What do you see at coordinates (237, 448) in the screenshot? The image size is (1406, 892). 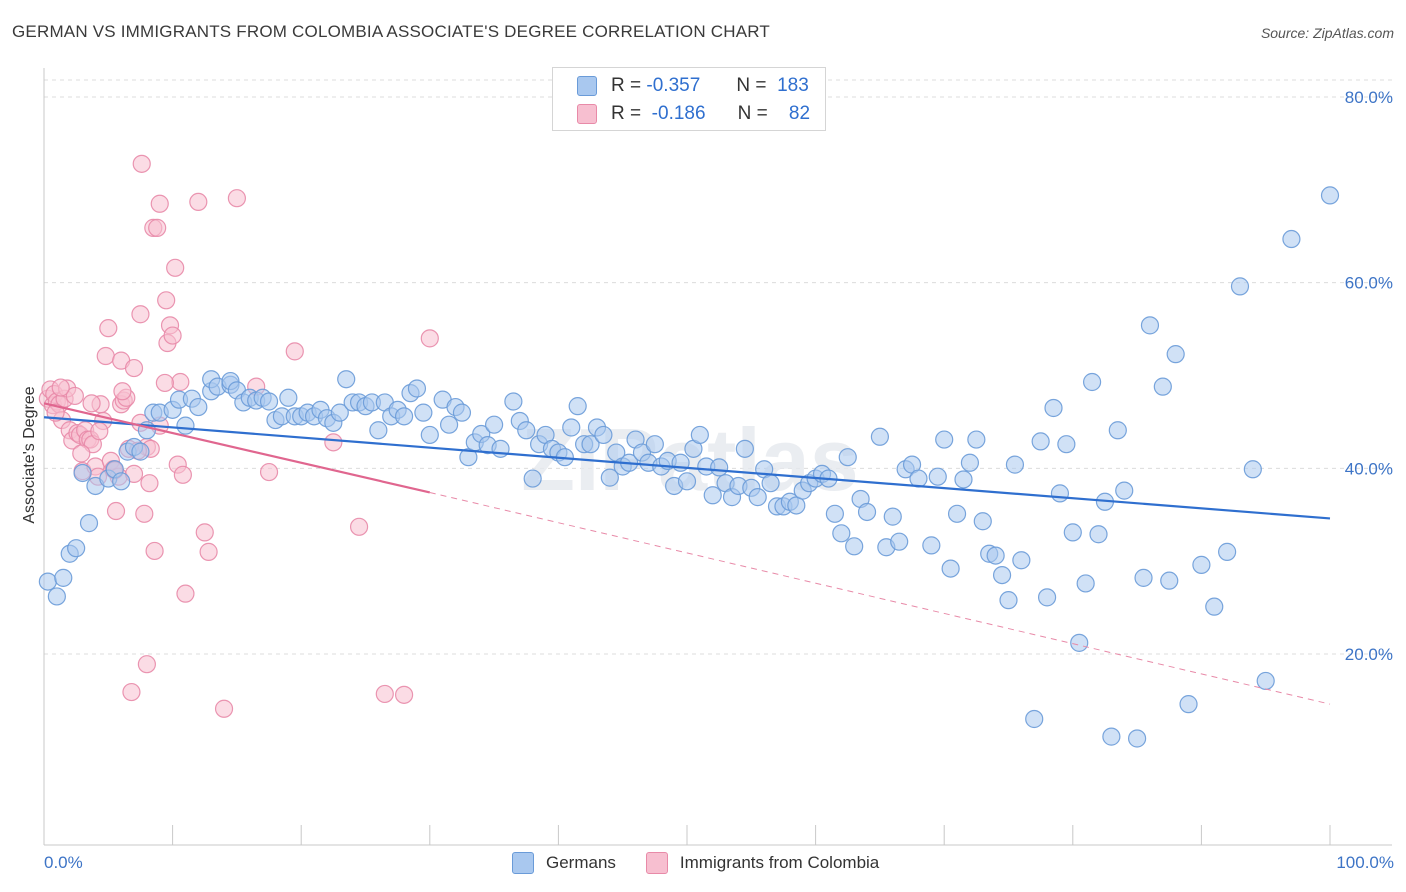 I see `colombia-trend-line` at bounding box center [237, 448].